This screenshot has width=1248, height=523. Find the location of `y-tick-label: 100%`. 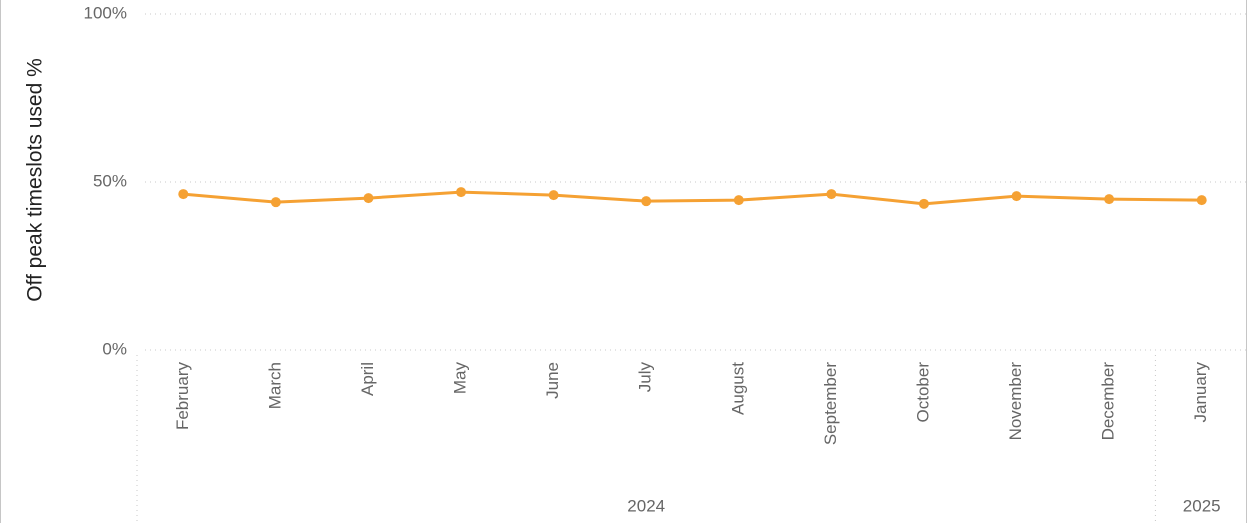

y-tick-label: 100% is located at coordinates (105, 12).